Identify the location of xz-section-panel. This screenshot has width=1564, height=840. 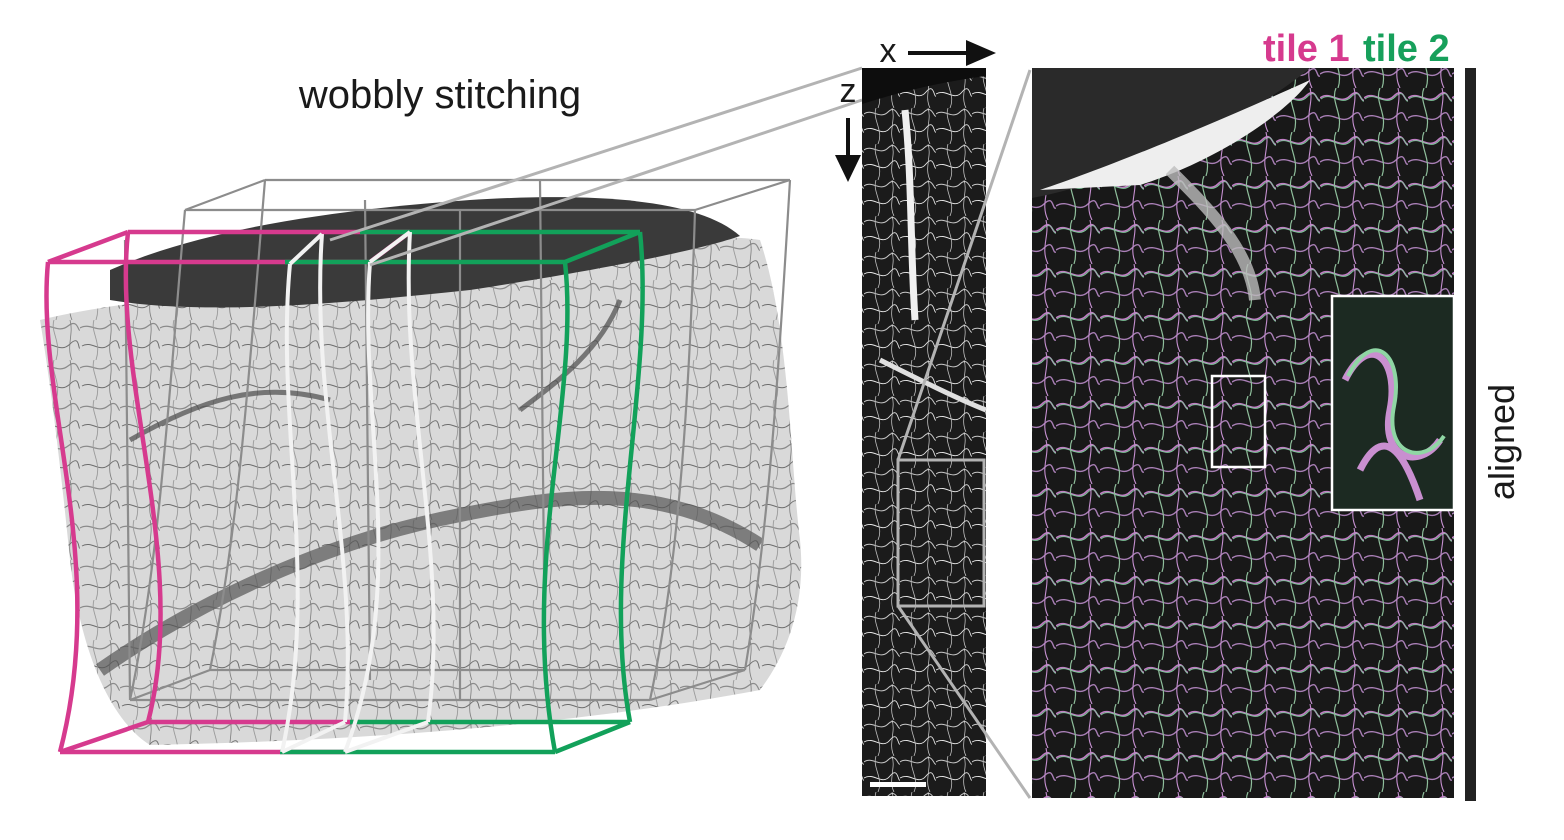
(924, 432).